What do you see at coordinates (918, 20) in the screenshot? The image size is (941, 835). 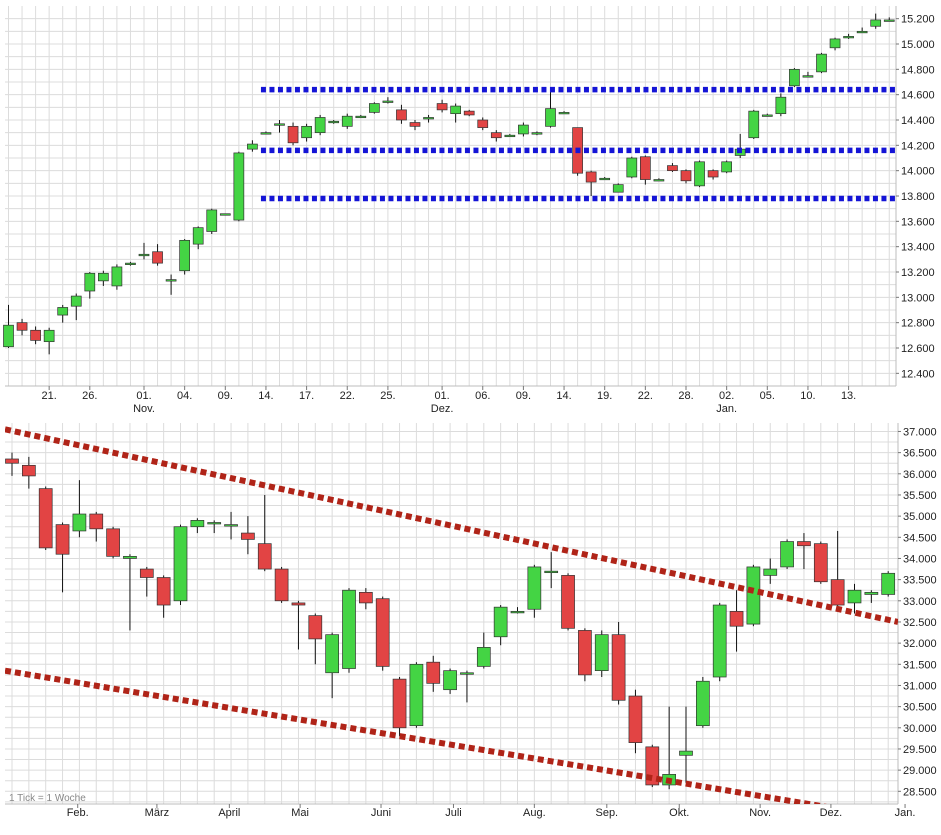 I see `y-tick-label: 15.200` at bounding box center [918, 20].